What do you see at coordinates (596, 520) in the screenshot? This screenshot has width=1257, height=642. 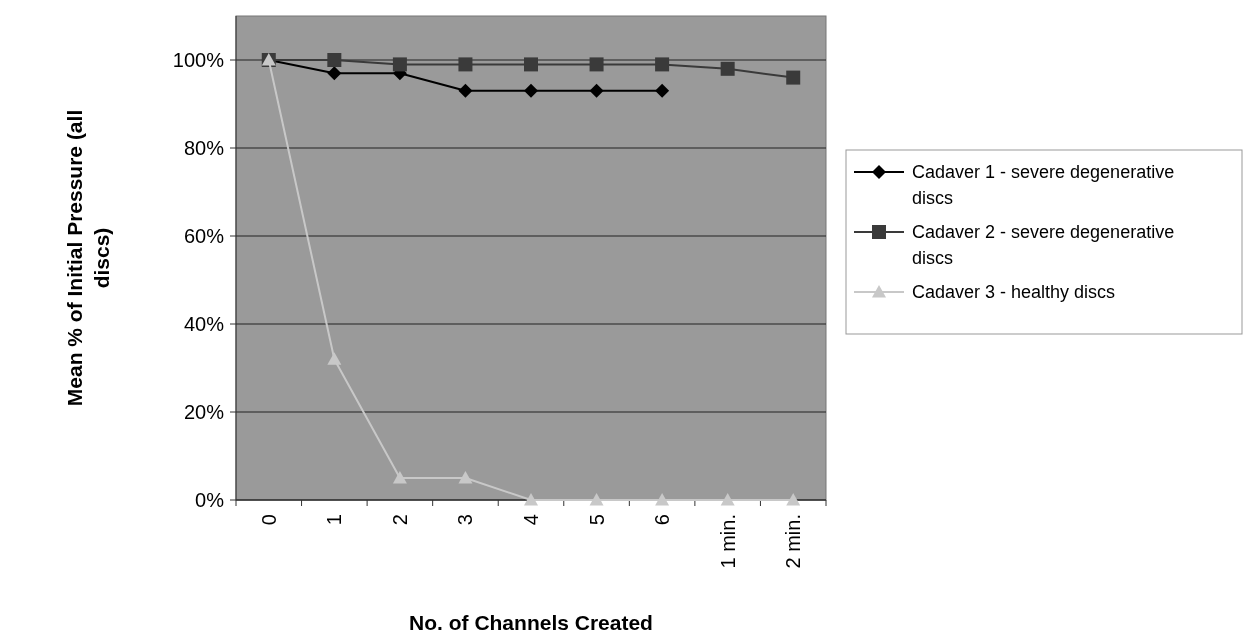 I see `x-tick-label: 5` at bounding box center [596, 520].